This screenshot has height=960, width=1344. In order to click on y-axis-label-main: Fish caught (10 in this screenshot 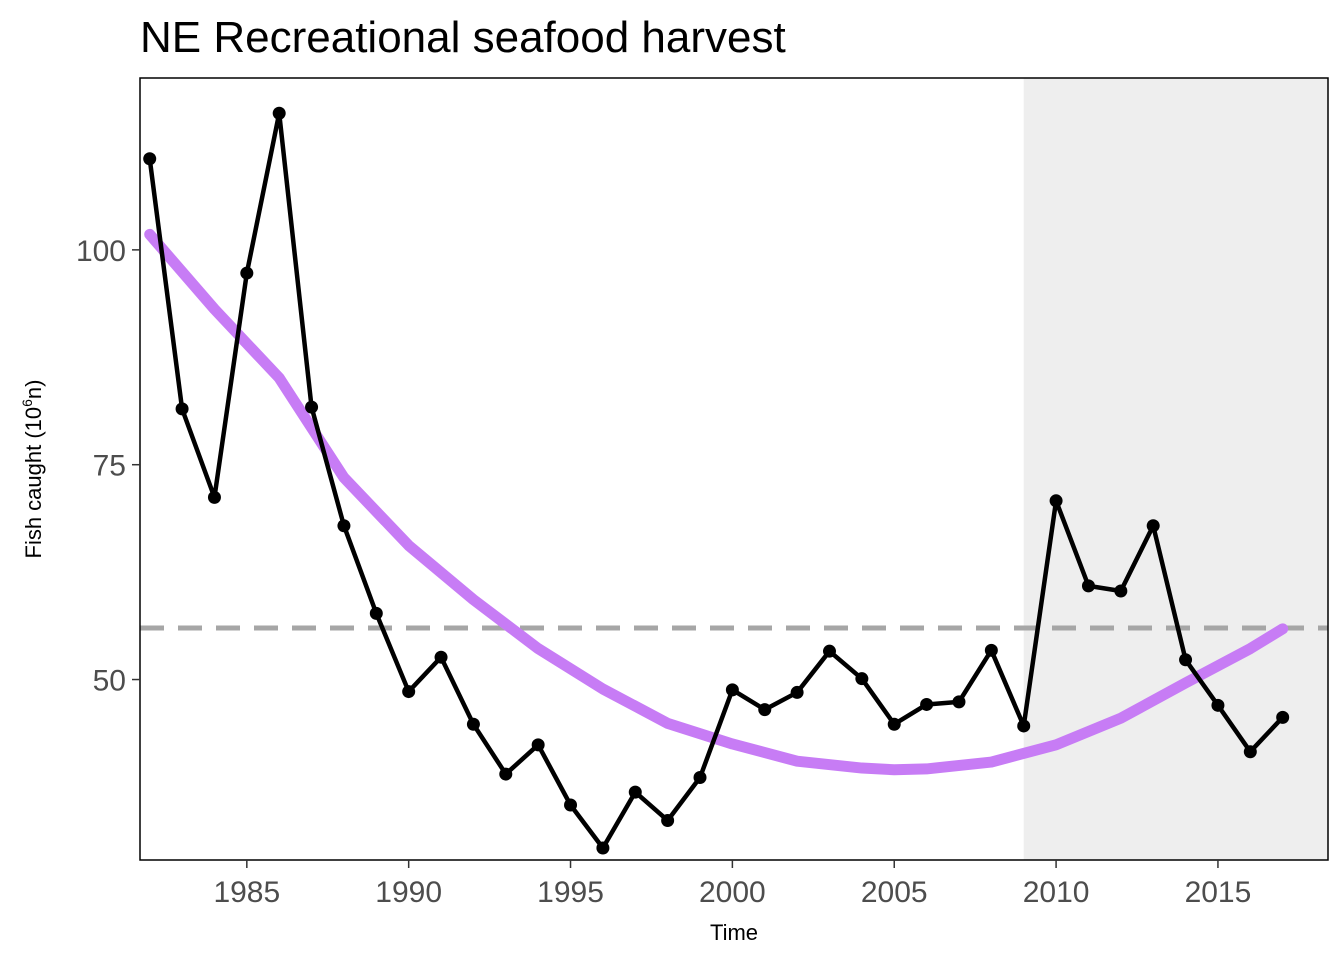, I will do `click(33, 483)`.